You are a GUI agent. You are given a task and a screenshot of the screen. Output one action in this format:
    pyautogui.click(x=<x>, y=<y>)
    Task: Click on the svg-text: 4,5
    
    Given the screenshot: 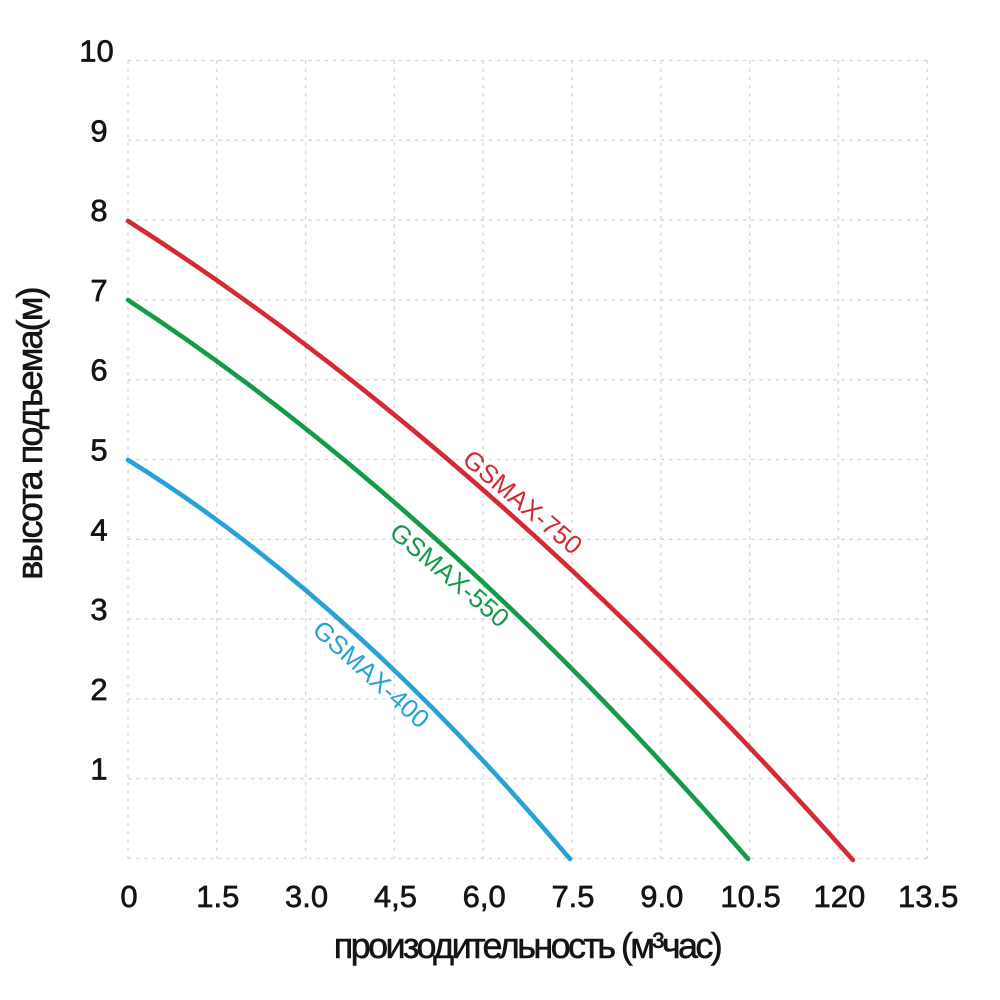 What is the action you would take?
    pyautogui.click(x=395, y=896)
    